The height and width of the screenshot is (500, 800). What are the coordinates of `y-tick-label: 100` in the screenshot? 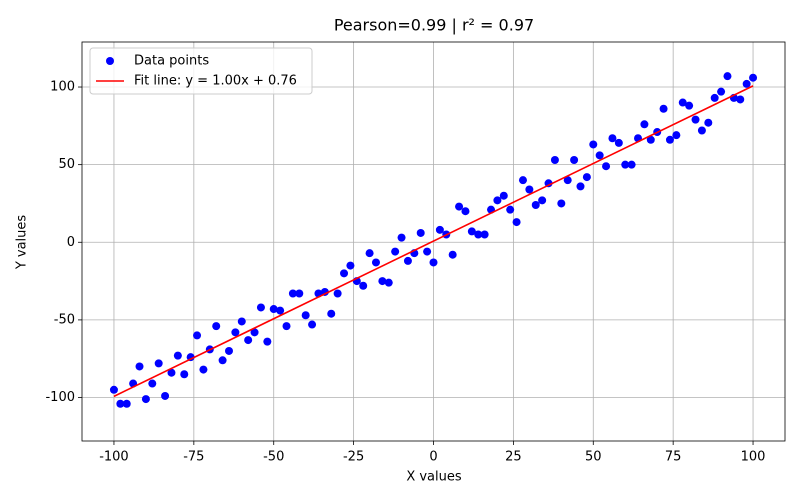 It's located at (62, 87).